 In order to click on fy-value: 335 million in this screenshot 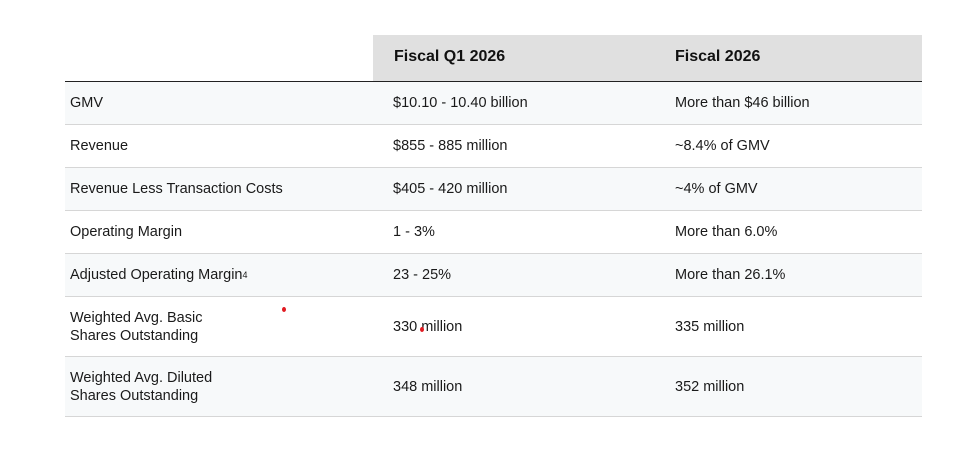, I will do `click(710, 326)`.